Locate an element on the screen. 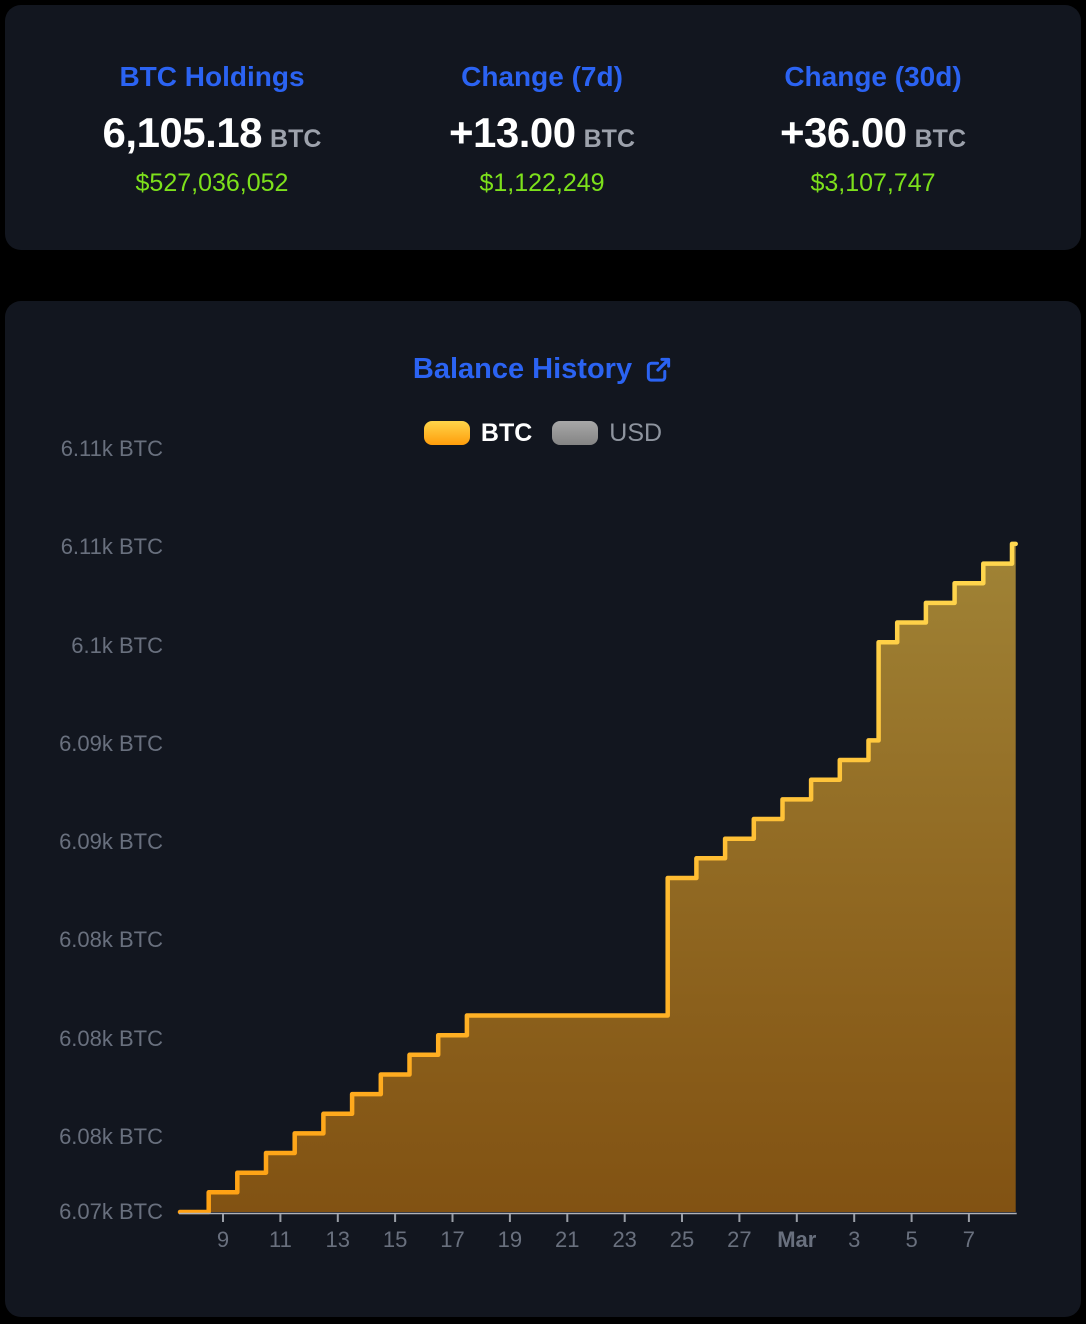 This screenshot has width=1086, height=1324. x-axis-label: 15 is located at coordinates (395, 1239).